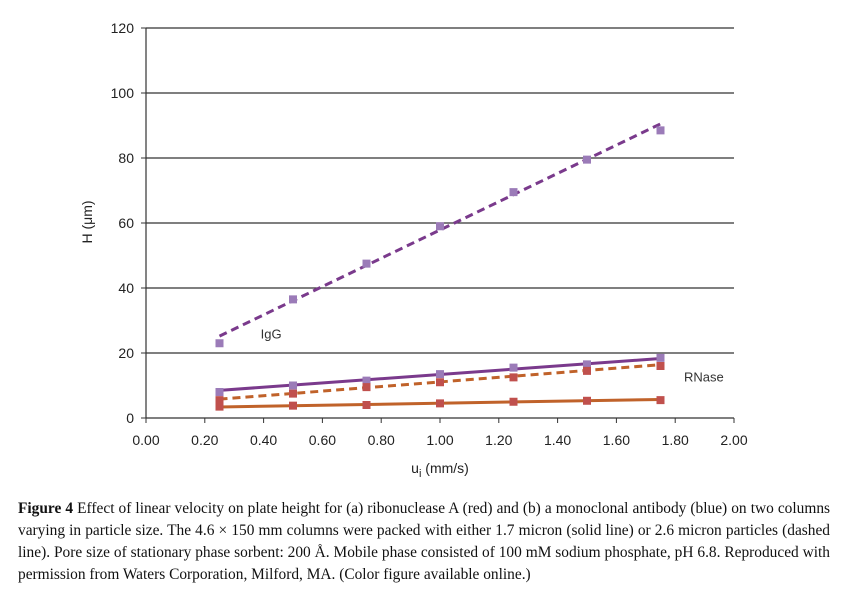  Describe the element at coordinates (733, 440) in the screenshot. I see `x-tick-label: 2.00` at that location.